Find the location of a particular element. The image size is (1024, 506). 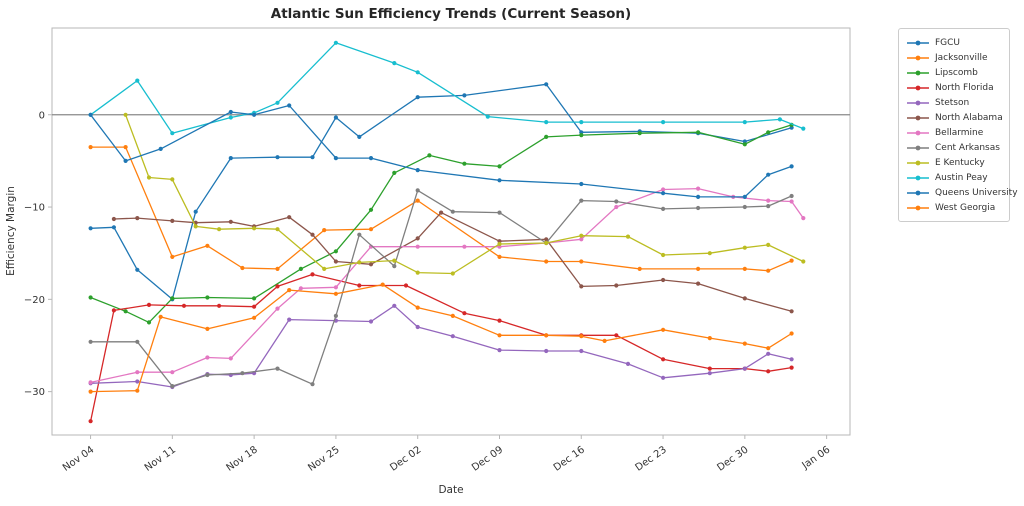

legend-label: Bellarmine is located at coordinates (959, 132).